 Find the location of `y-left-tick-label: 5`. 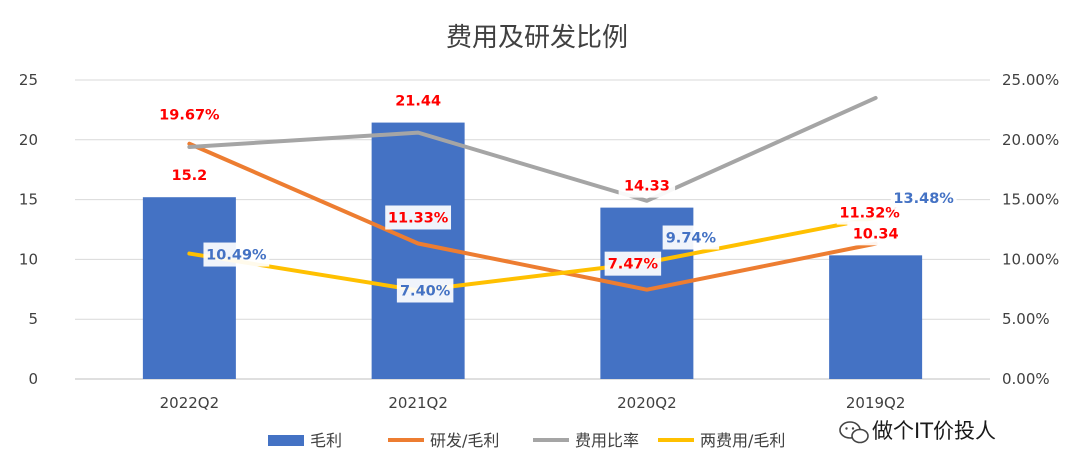

y-left-tick-label: 5 is located at coordinates (33, 319).